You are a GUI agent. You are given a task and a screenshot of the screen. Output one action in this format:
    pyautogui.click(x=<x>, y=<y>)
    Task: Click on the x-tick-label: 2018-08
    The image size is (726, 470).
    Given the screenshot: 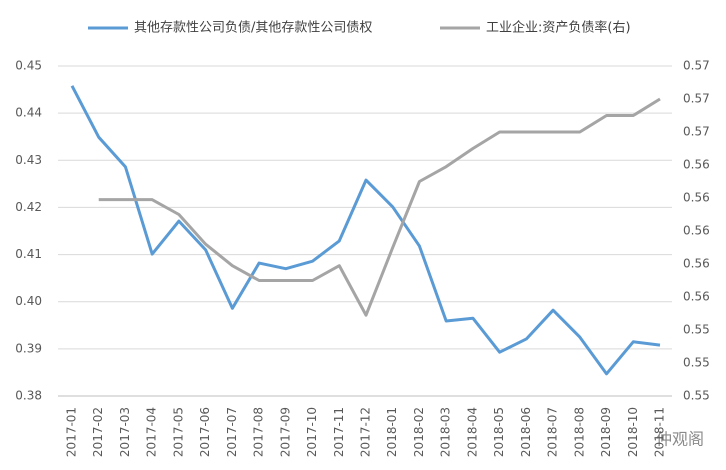 What is the action you would take?
    pyautogui.click(x=579, y=432)
    